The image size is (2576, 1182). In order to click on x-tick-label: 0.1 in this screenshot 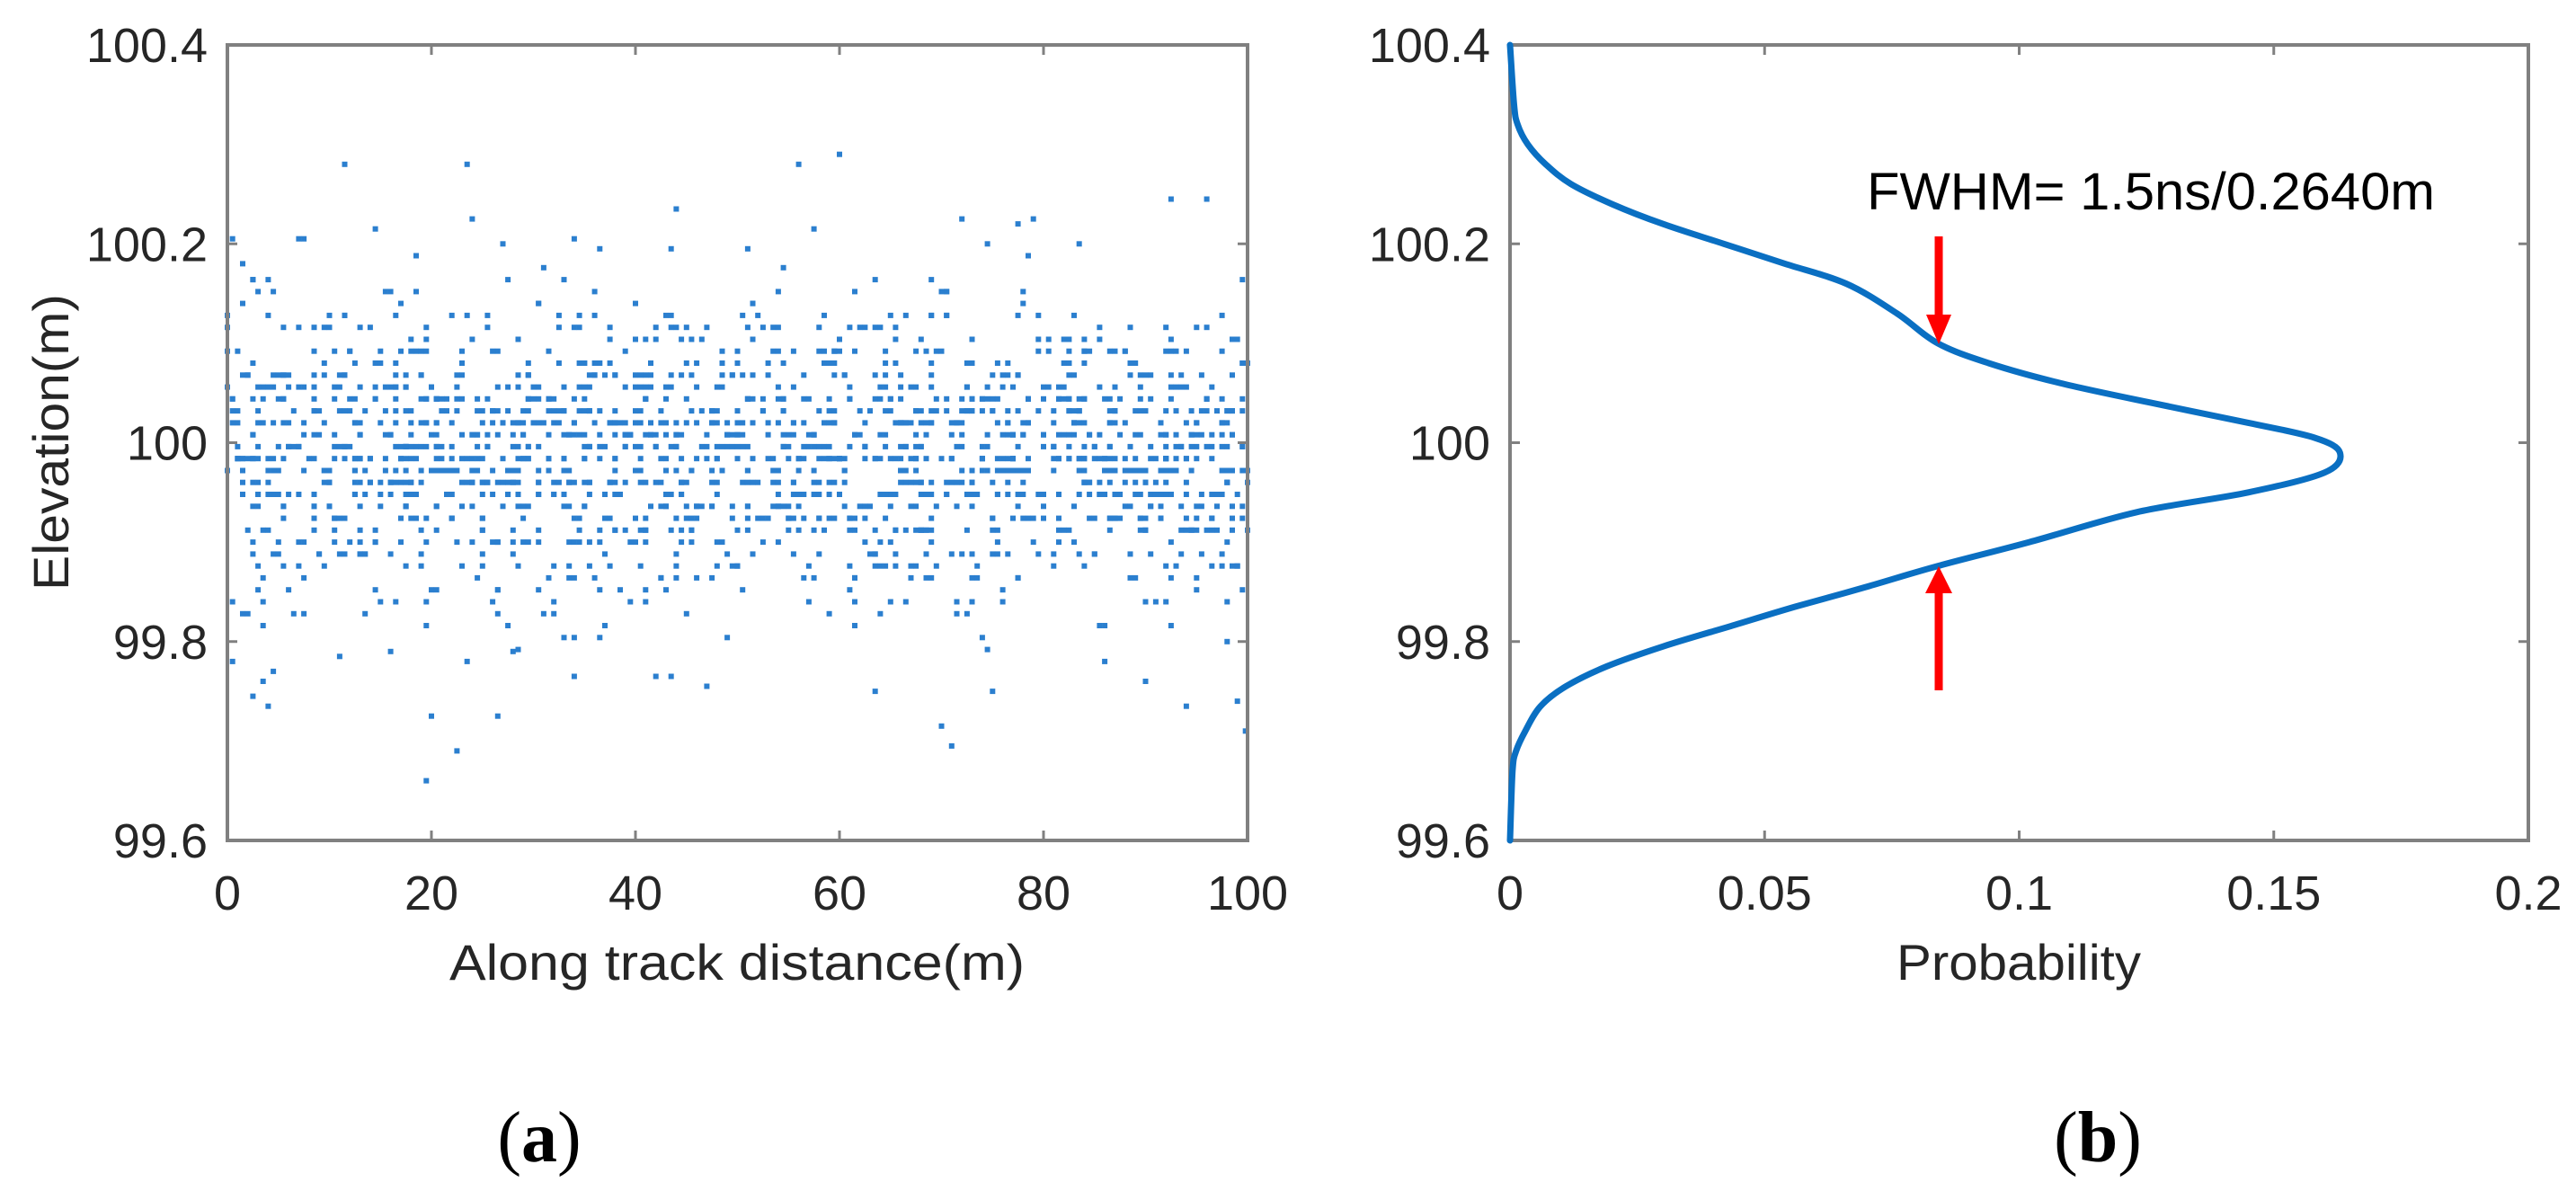, I will do `click(2019, 893)`.